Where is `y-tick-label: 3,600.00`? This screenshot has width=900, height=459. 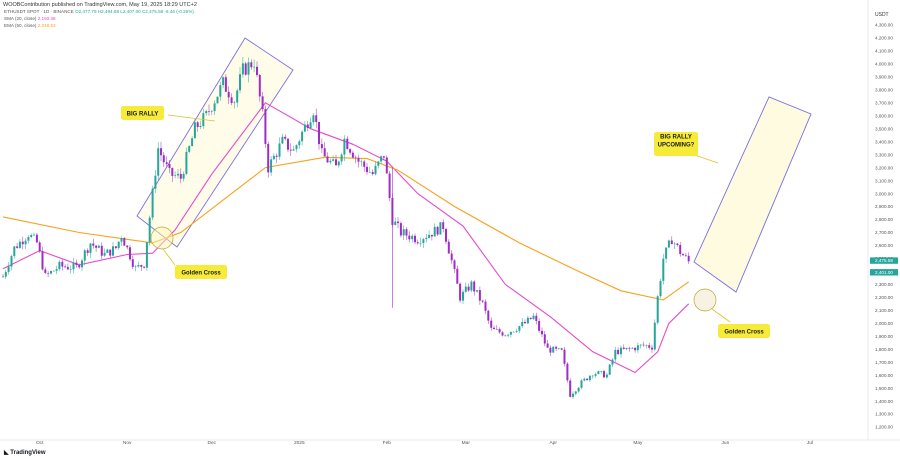 y-tick-label: 3,600.00 is located at coordinates (884, 116).